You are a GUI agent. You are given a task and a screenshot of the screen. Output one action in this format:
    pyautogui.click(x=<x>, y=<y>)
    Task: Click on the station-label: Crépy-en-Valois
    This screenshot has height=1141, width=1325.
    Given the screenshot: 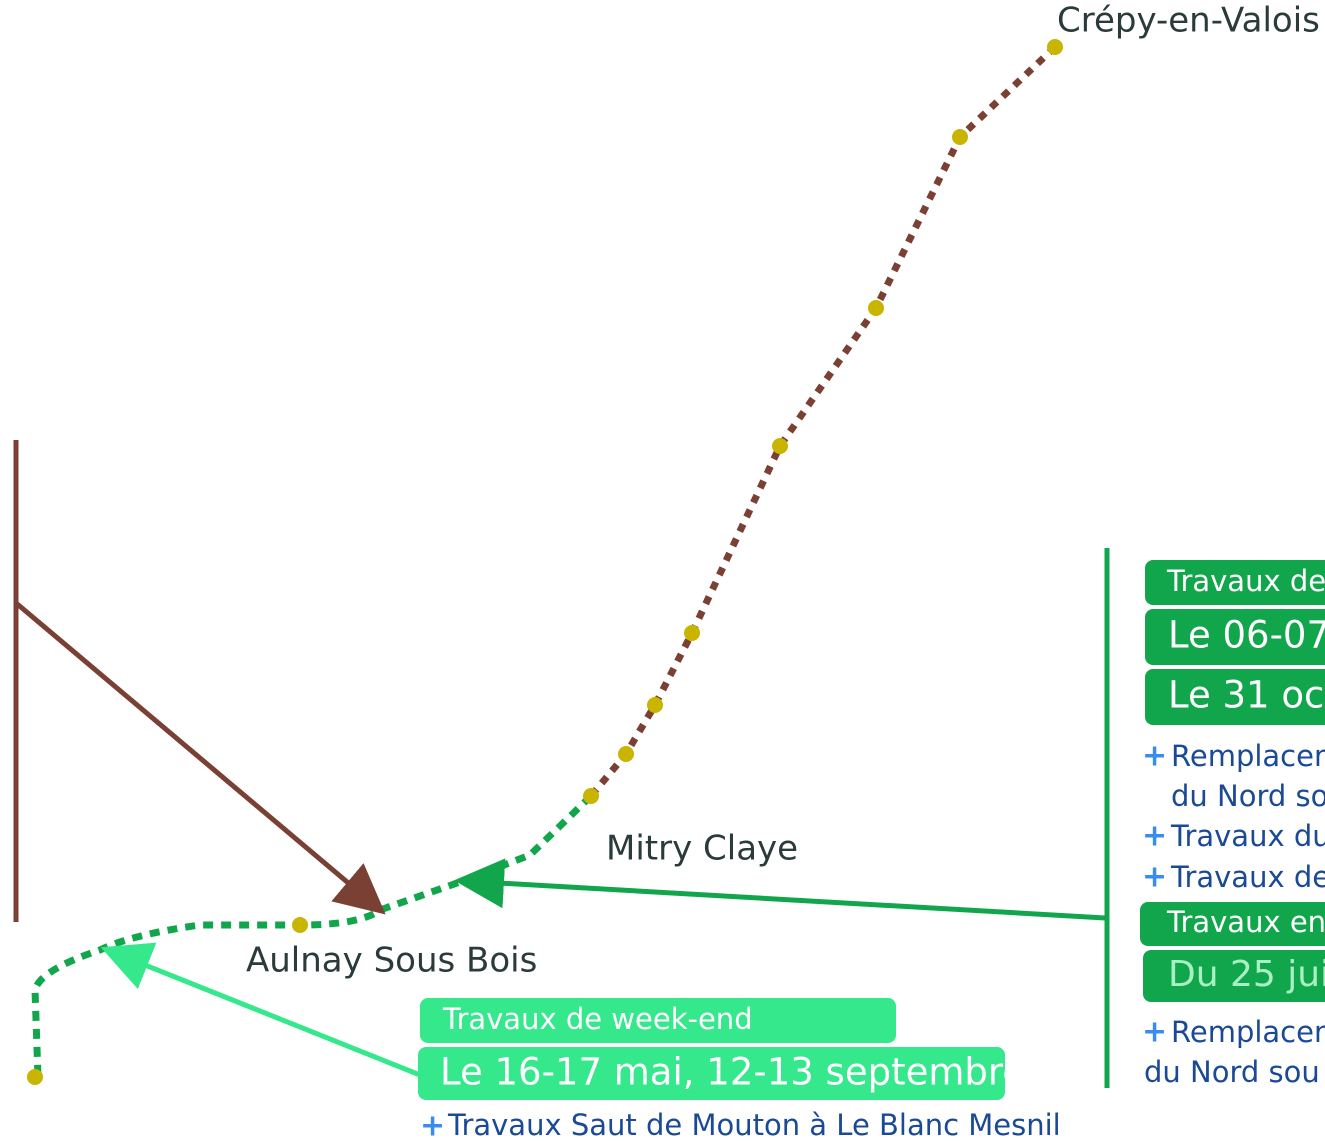 What is the action you would take?
    pyautogui.click(x=1188, y=21)
    